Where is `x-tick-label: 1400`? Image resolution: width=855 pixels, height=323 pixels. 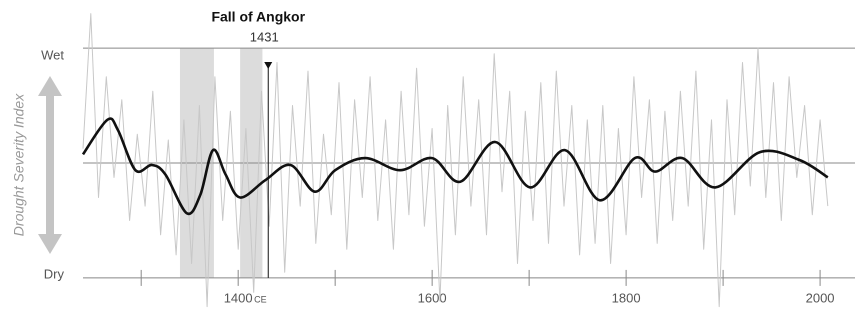 x-tick-label: 1400 is located at coordinates (238, 297).